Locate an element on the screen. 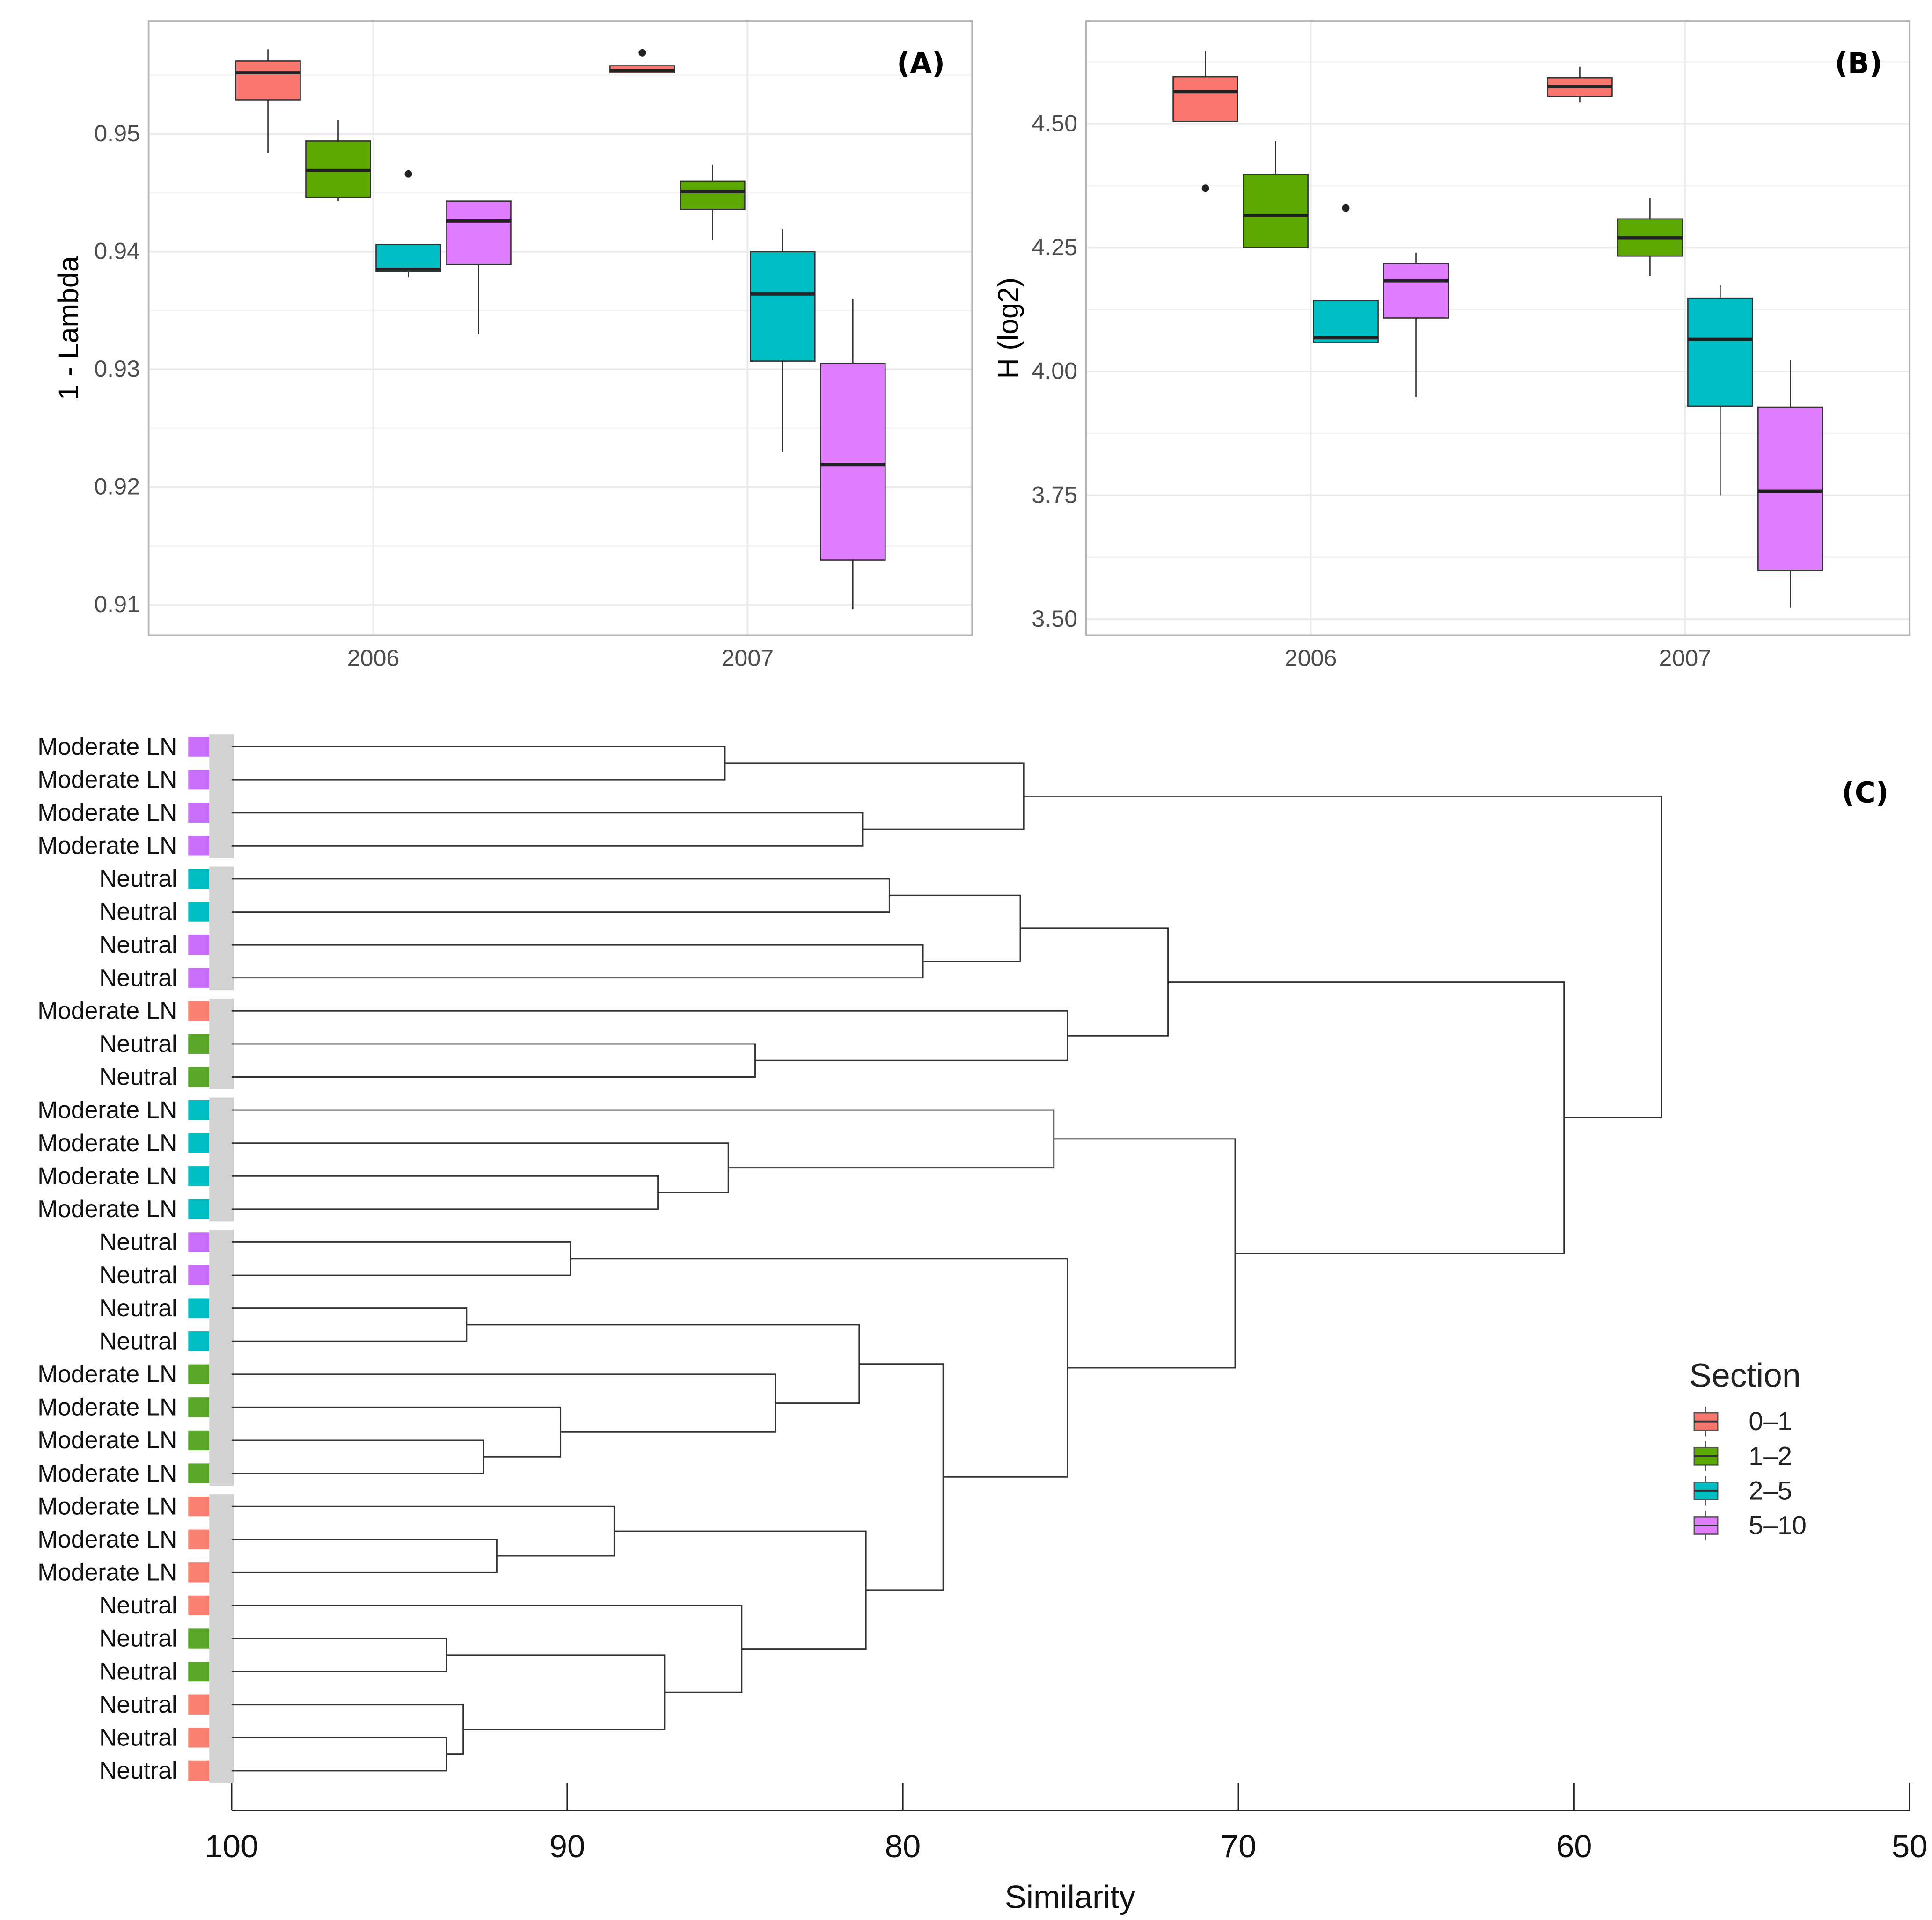  panel-label: (A) is located at coordinates (921, 64).